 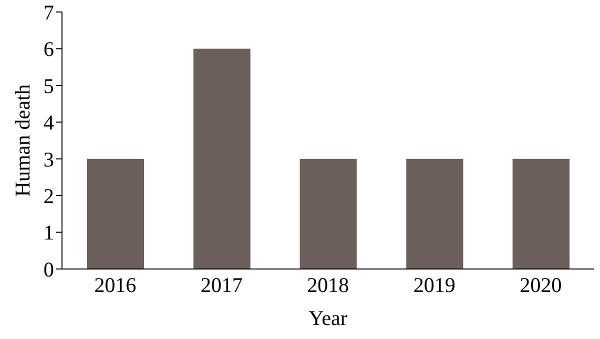 What do you see at coordinates (49, 269) in the screenshot?
I see `y-tick-label: 0` at bounding box center [49, 269].